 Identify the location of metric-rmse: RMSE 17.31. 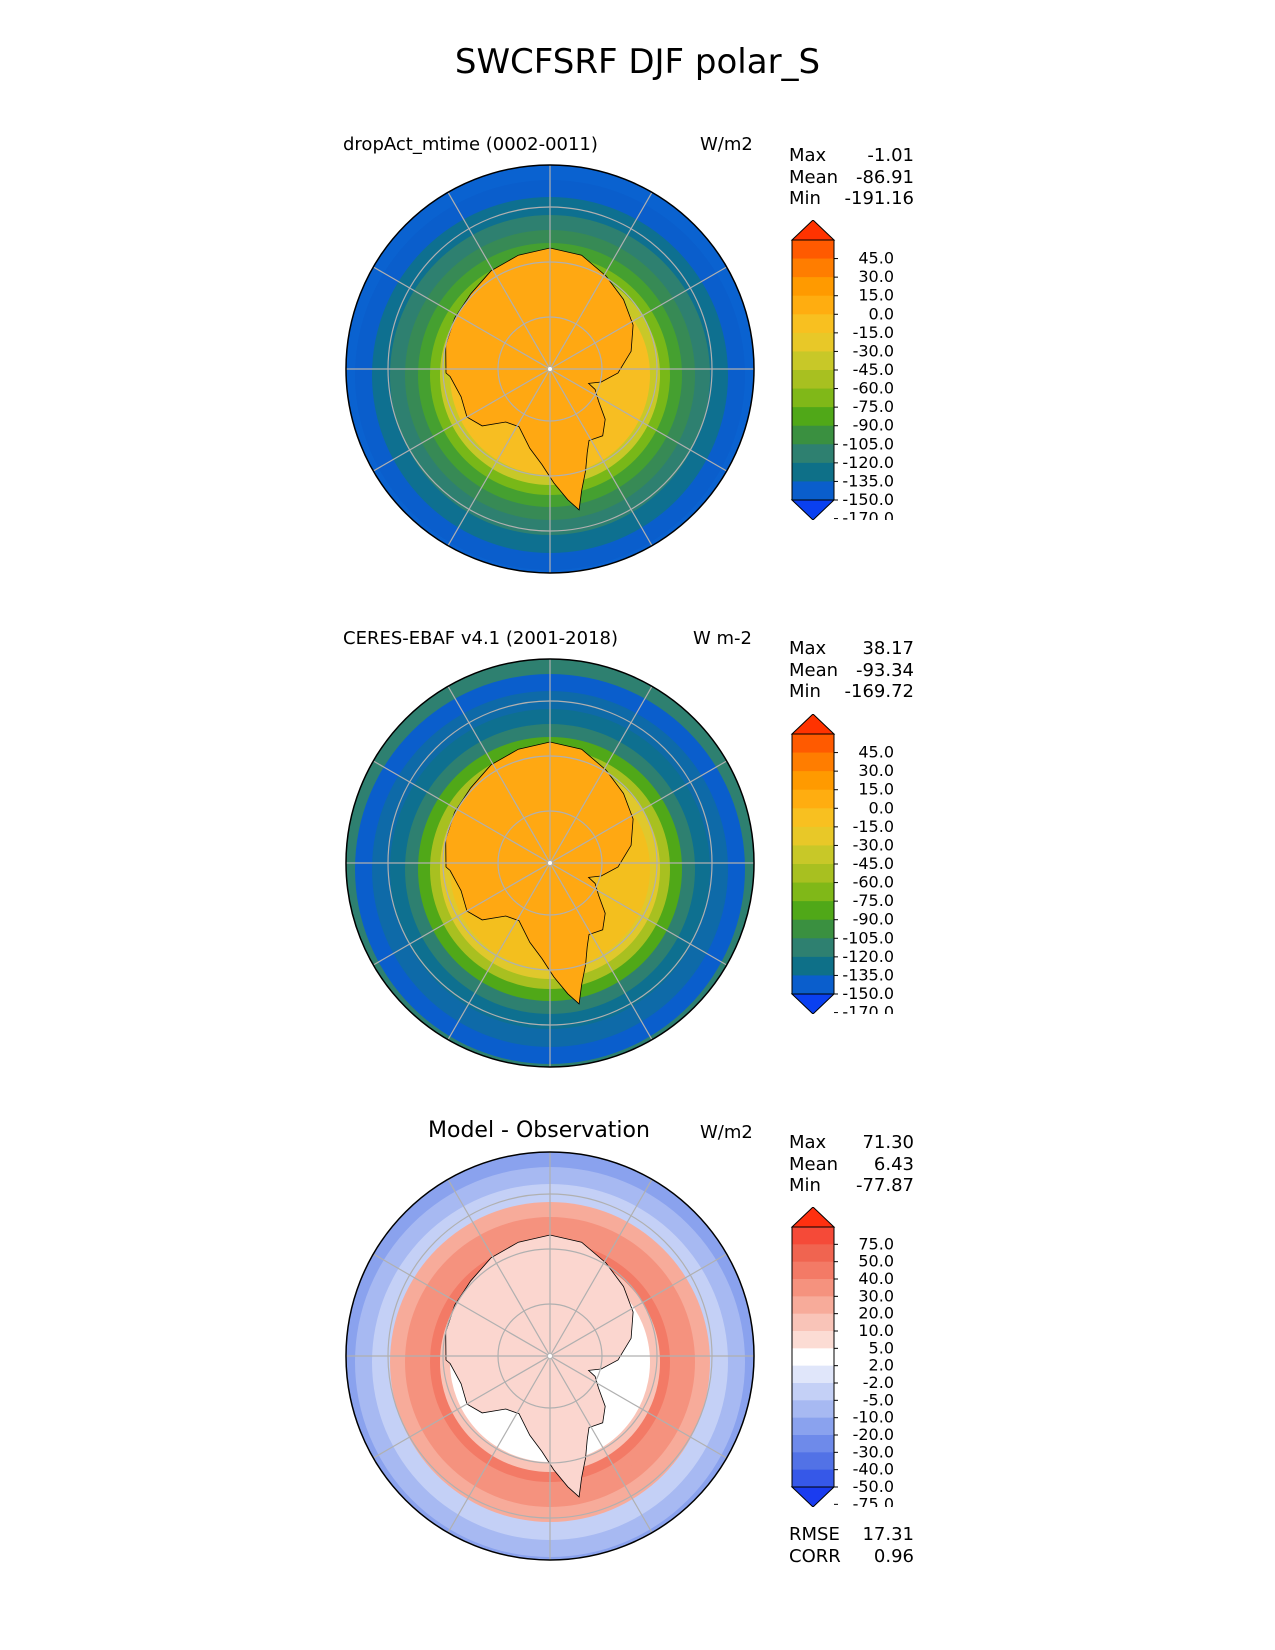
(851, 1534).